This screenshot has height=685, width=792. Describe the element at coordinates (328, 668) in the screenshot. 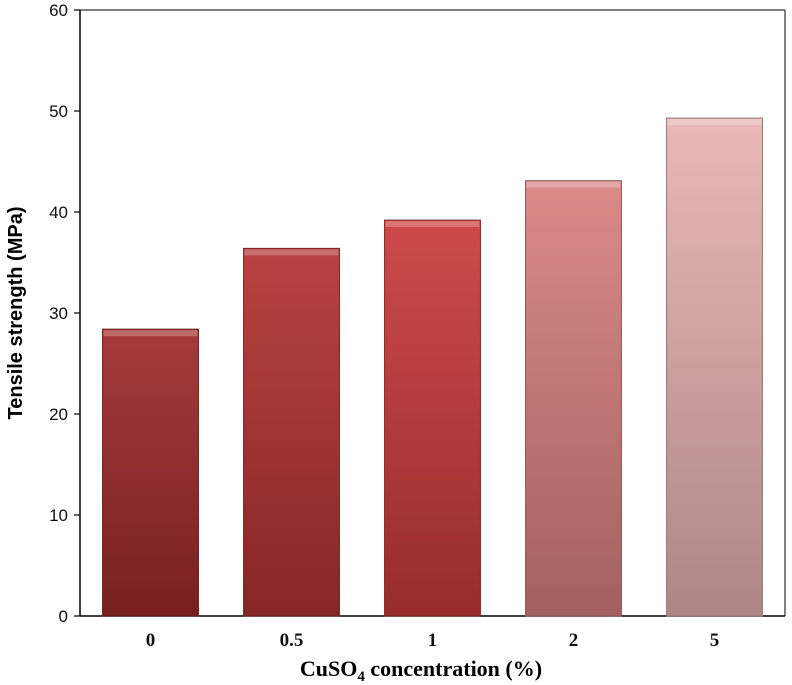

I see `x-axis-title-main: CuSO` at that location.